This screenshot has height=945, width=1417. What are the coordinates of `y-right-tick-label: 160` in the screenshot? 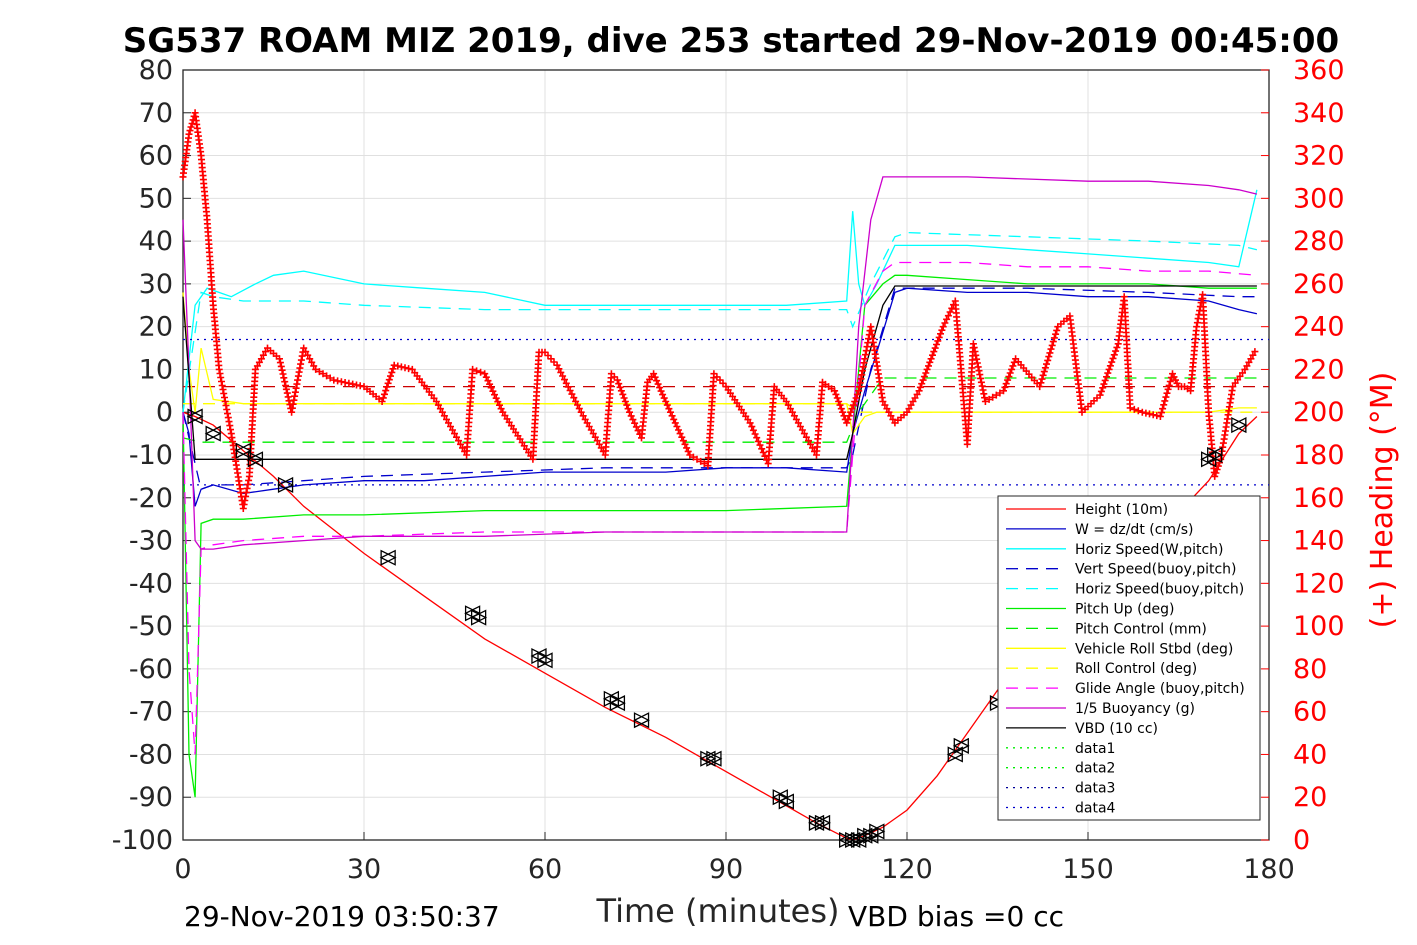 It's located at (1319, 498).